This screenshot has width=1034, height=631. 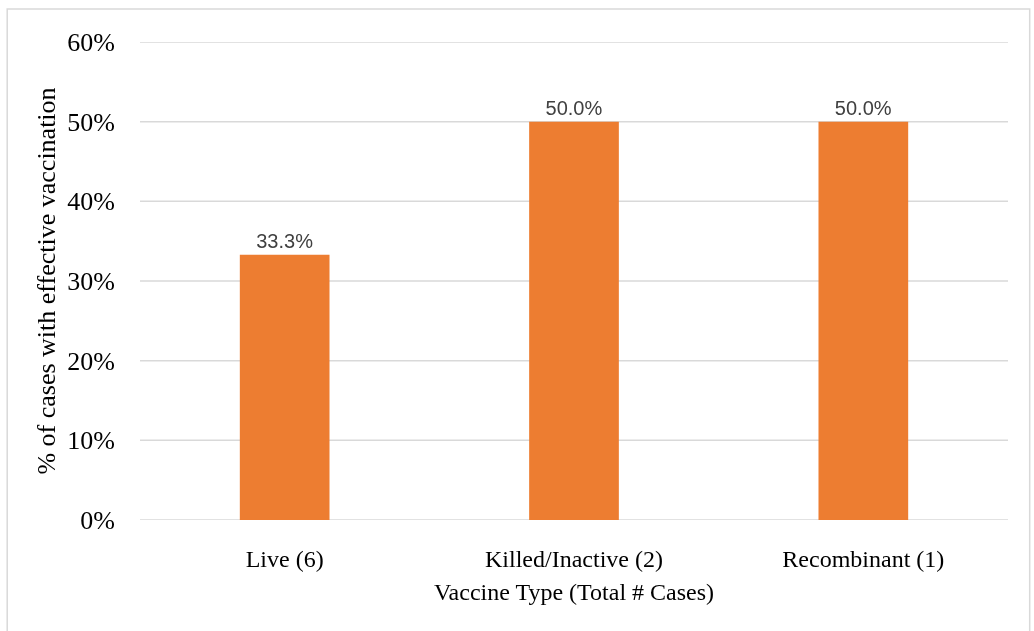 What do you see at coordinates (97, 521) in the screenshot?
I see `y-tick-label: 0%` at bounding box center [97, 521].